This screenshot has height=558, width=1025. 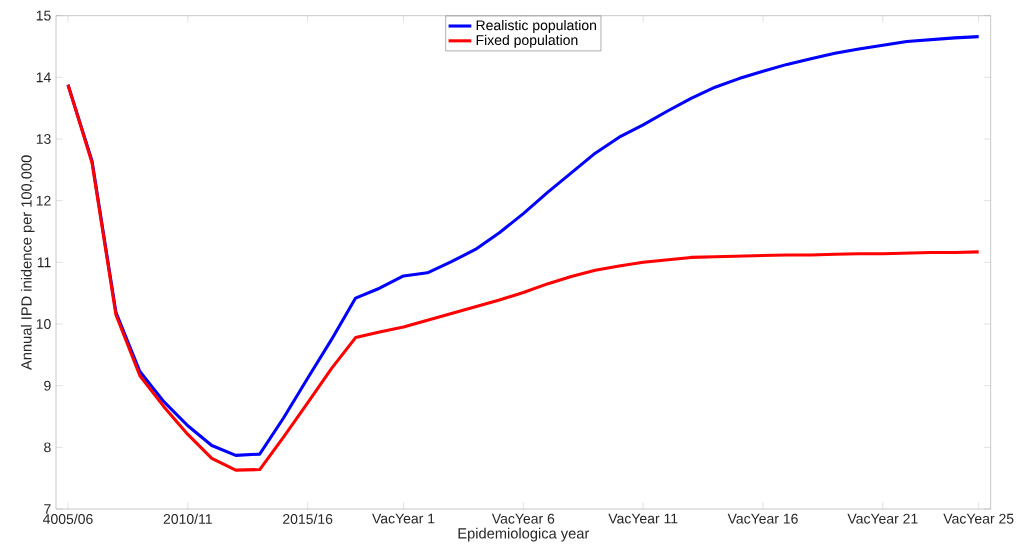 What do you see at coordinates (47, 509) in the screenshot?
I see `y-tick-label: 7` at bounding box center [47, 509].